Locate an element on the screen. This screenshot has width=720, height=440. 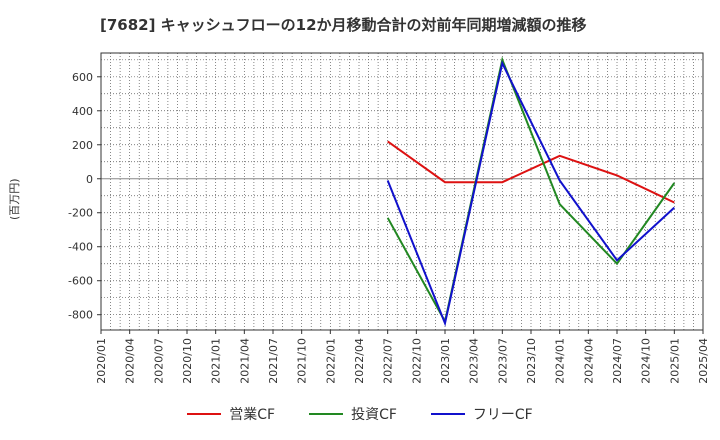
x-tick-label: 2020/10 is located at coordinates (187, 361).